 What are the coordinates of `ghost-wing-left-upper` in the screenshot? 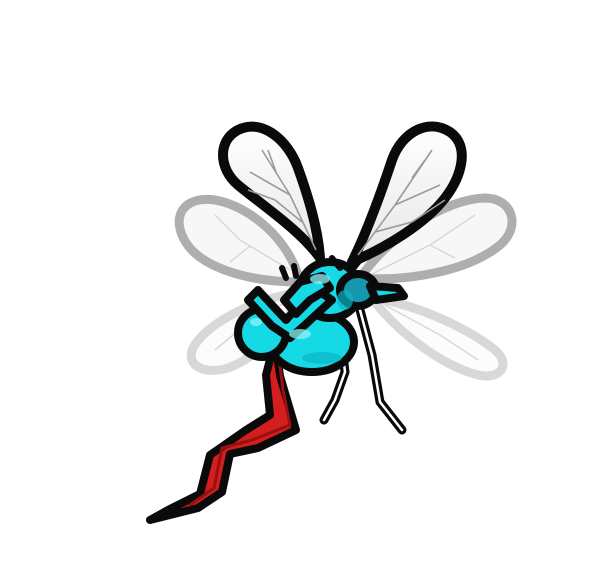 It's located at (239, 240).